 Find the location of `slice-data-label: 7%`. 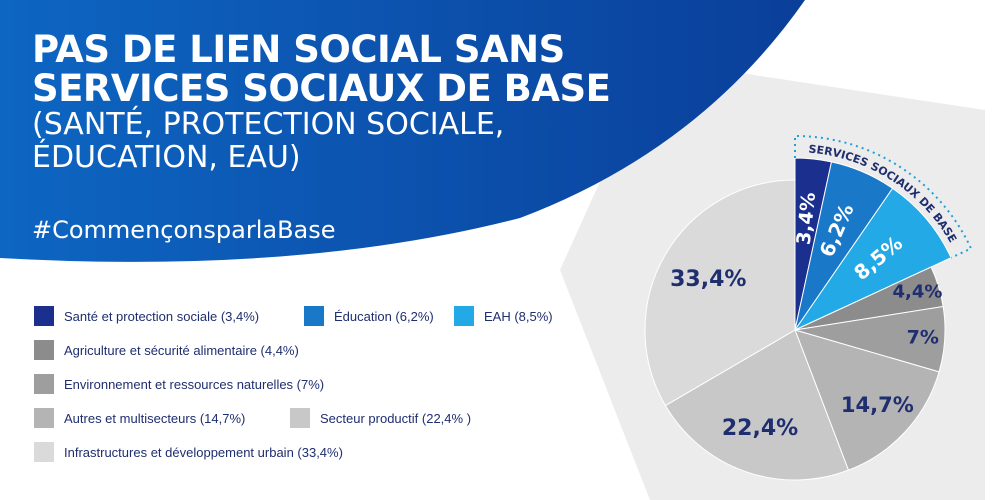

slice-data-label: 7% is located at coordinates (923, 338).